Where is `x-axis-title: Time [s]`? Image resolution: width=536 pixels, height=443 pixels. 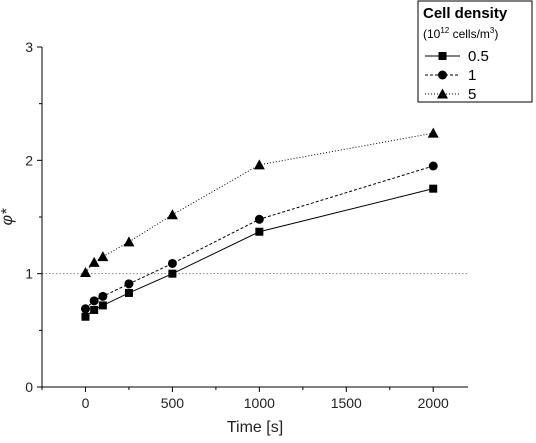 x-axis-title: Time [s] is located at coordinates (255, 427).